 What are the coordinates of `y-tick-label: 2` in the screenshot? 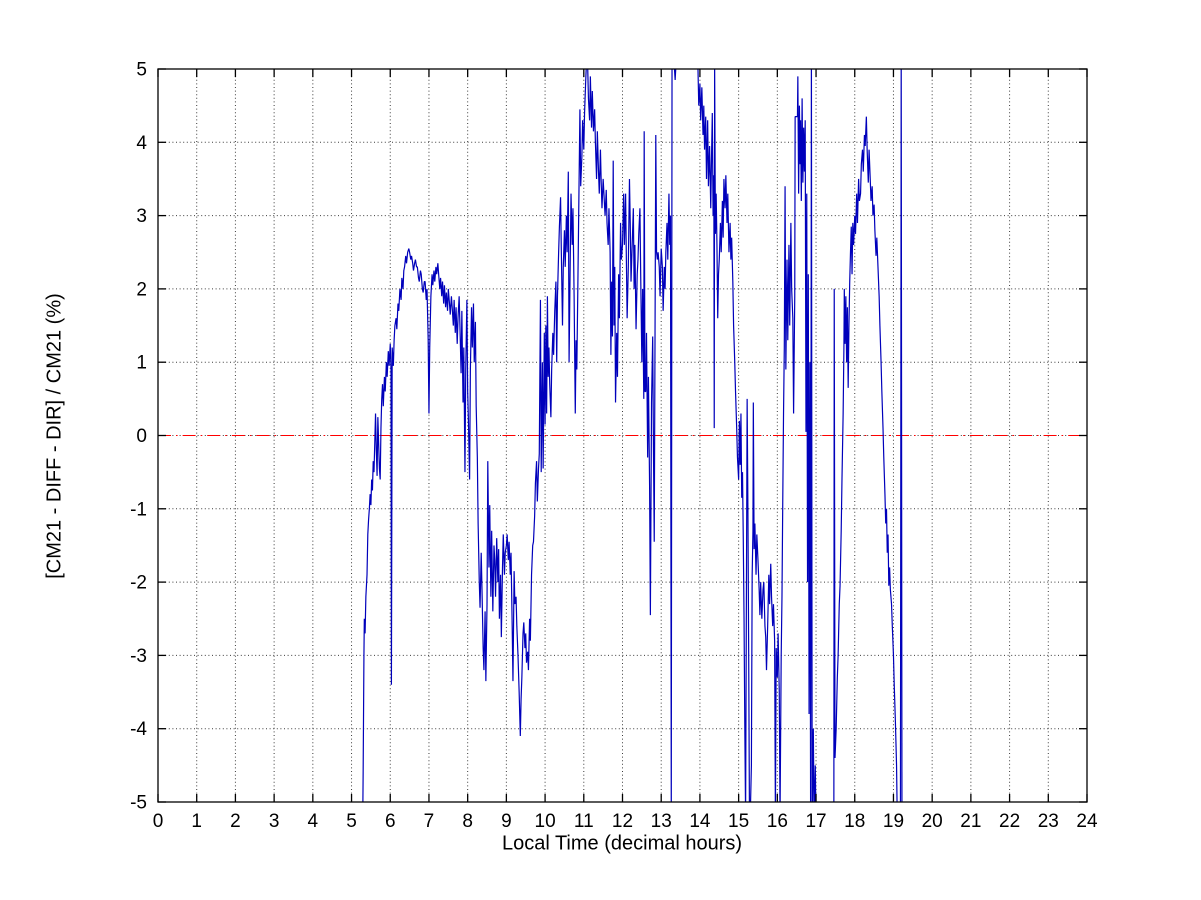 It's located at (141, 289).